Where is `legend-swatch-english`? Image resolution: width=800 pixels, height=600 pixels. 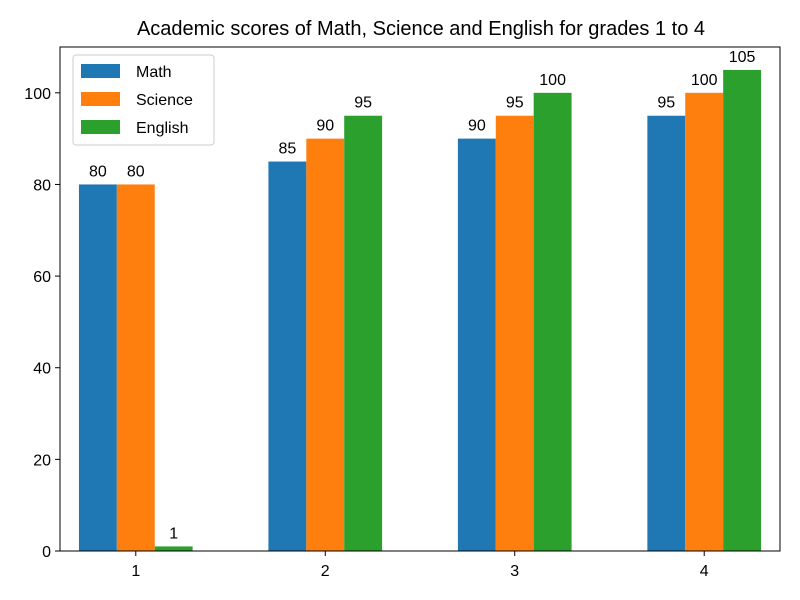 legend-swatch-english is located at coordinates (100, 127).